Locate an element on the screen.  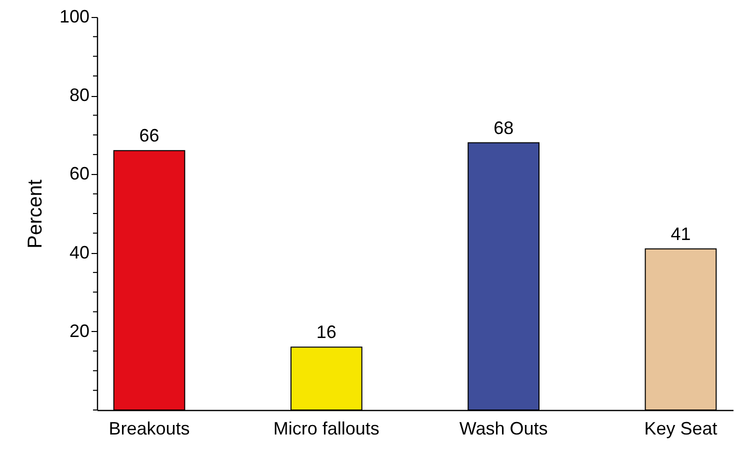
y-axis-title: Percent is located at coordinates (35, 213).